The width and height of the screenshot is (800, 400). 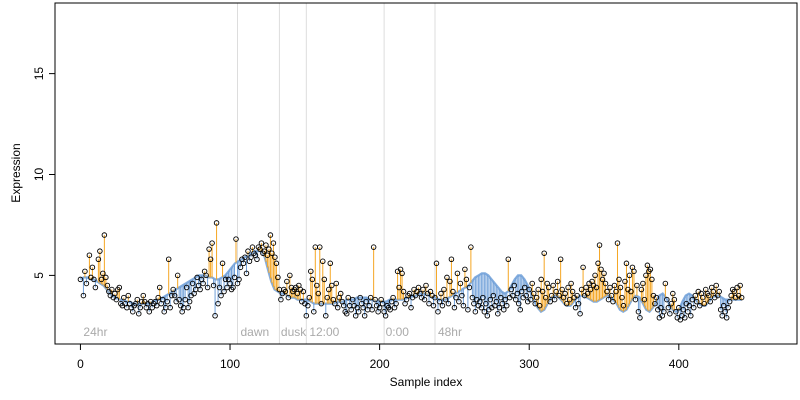 I want to click on x-axis-title: Sample index, so click(x=426, y=382).